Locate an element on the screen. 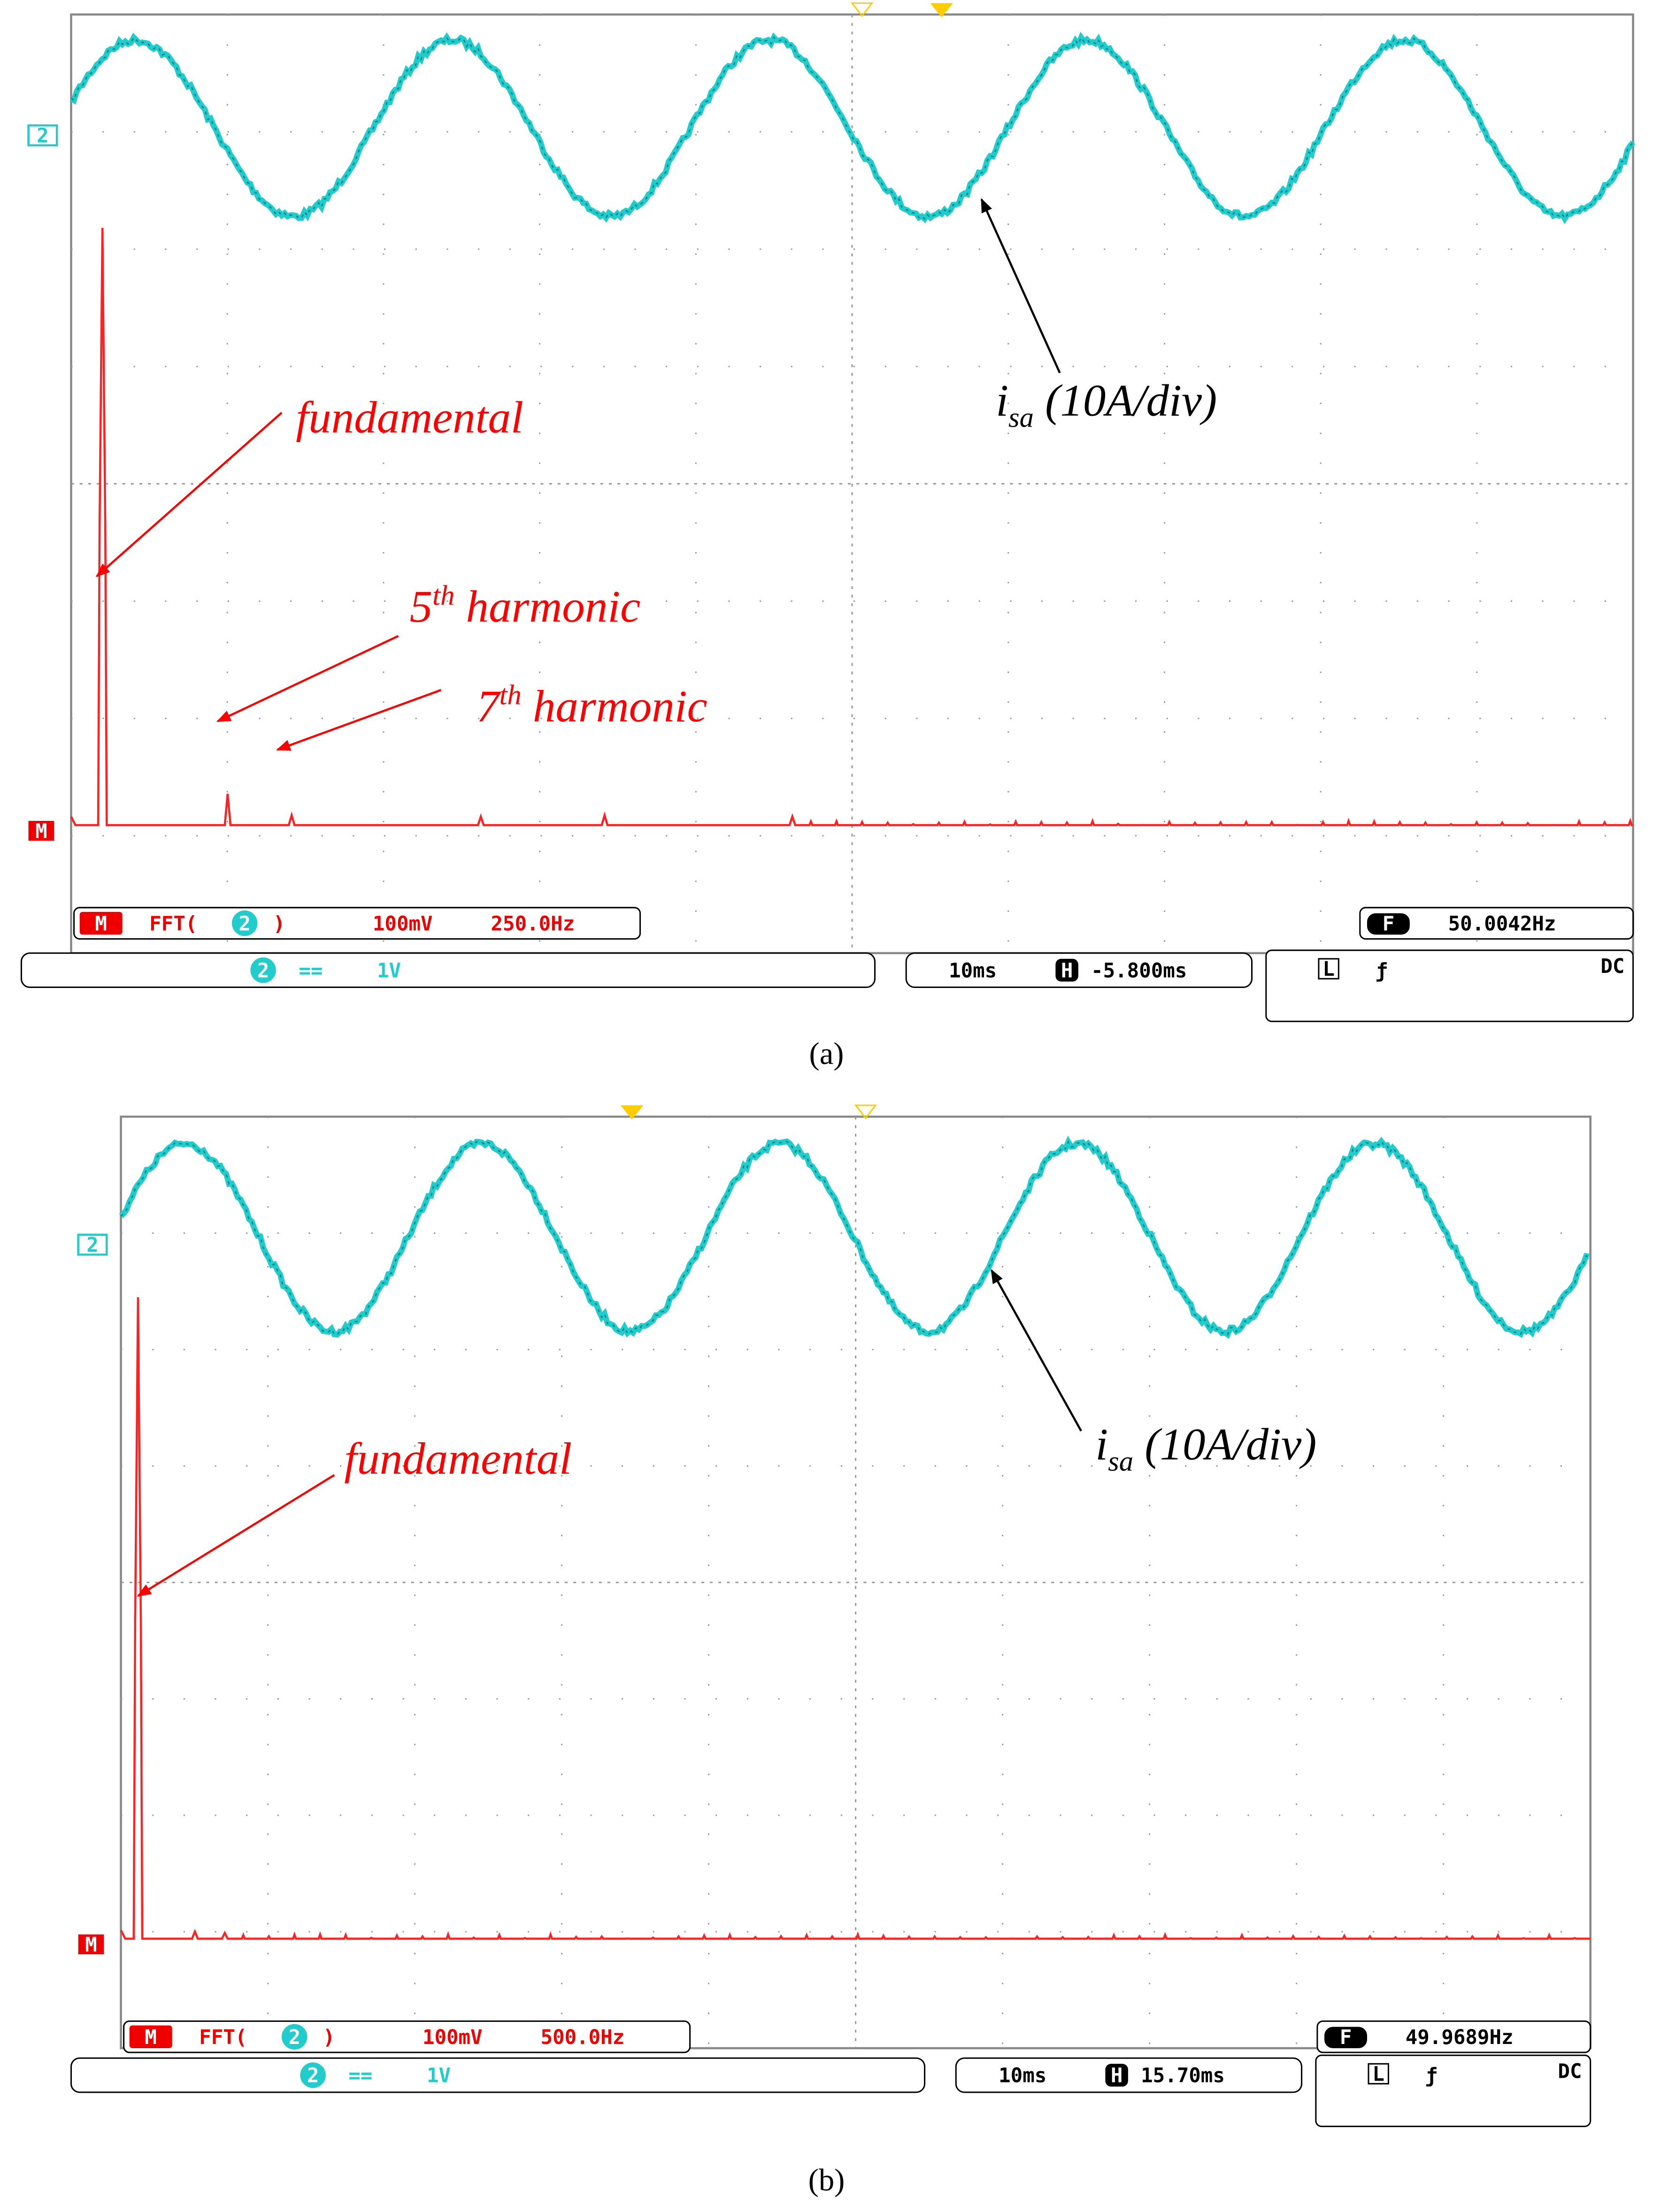 This screenshot has height=2212, width=1653. caption: (b) is located at coordinates (826, 2180).